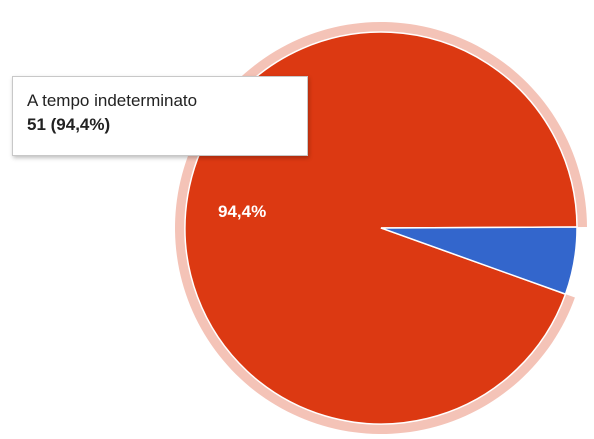  Describe the element at coordinates (479, 261) in the screenshot. I see `slice-other` at that location.